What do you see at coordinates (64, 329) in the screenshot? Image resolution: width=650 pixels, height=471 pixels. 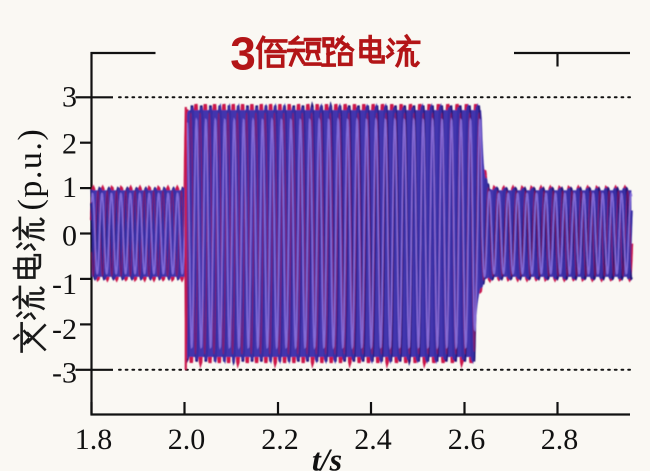 I see `svg-text: -2` at bounding box center [64, 329].